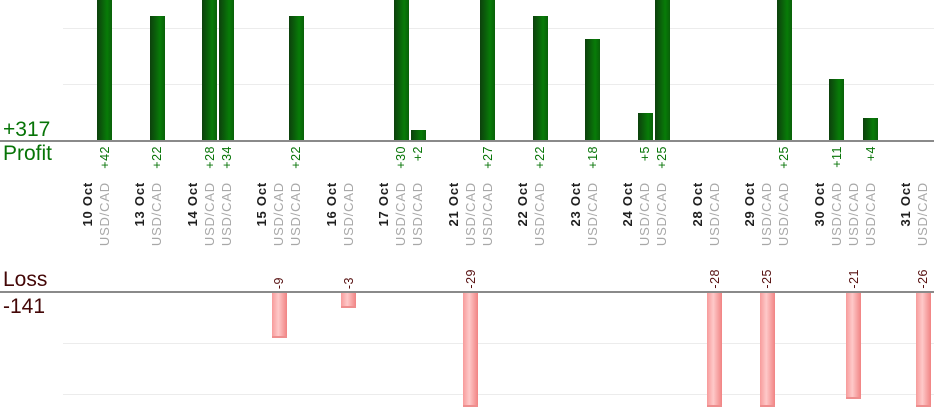 This screenshot has height=420, width=934. What do you see at coordinates (226, 157) in the screenshot?
I see `profit-value-label: +34` at bounding box center [226, 157].